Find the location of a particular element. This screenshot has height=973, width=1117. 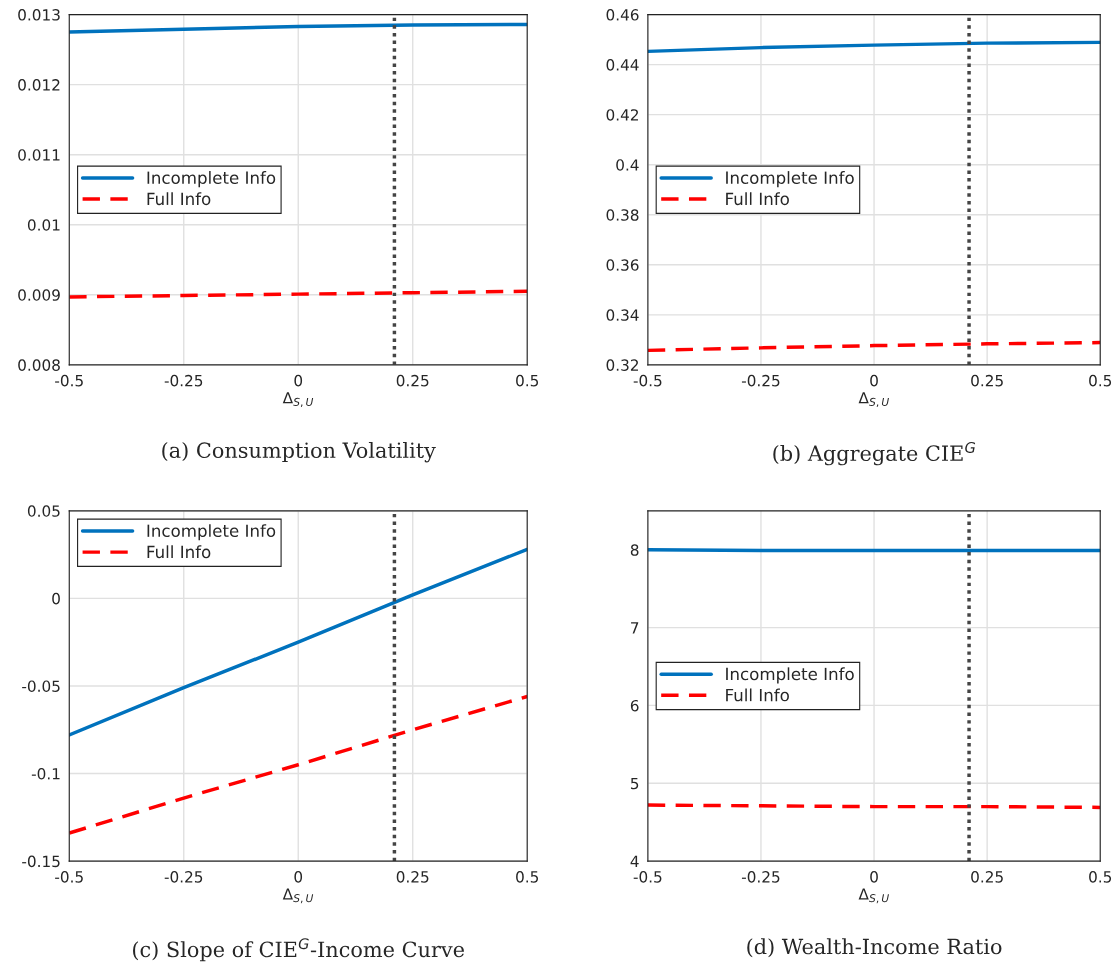

y-tick-label: 0.44 is located at coordinates (622, 65).